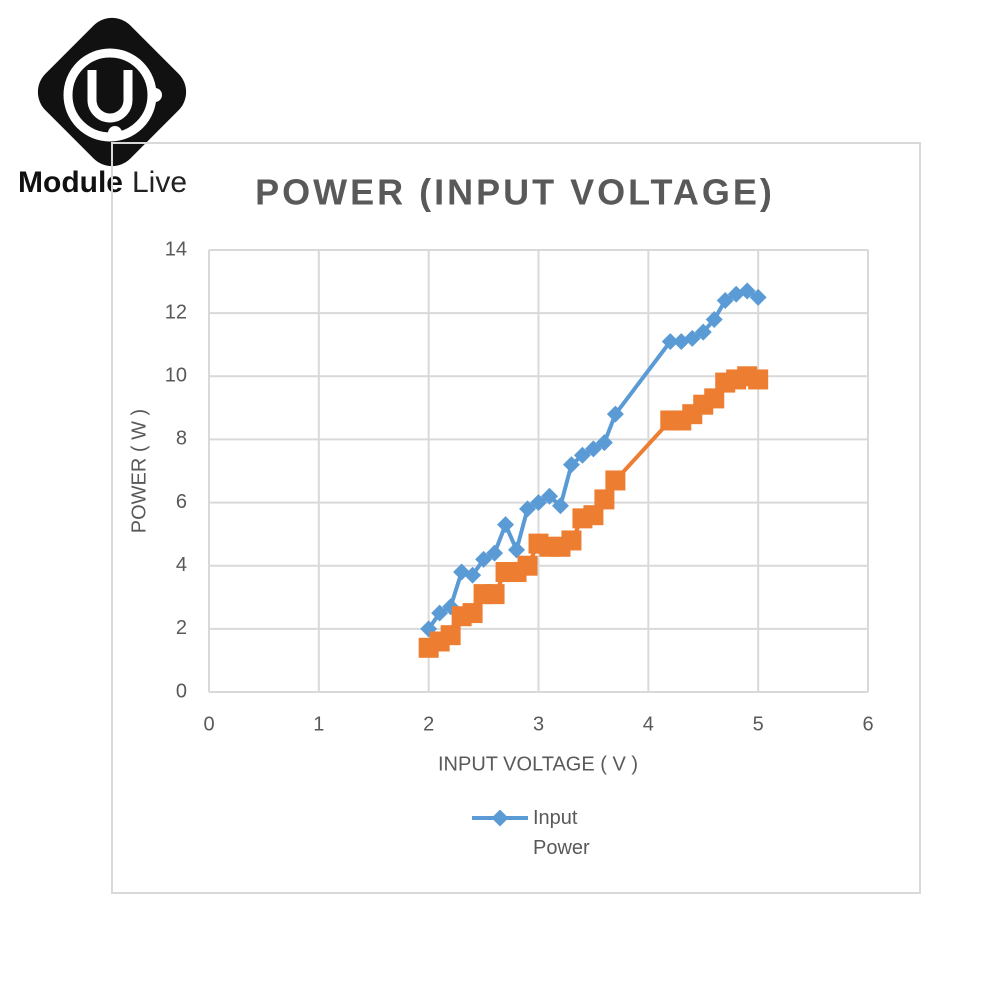 The image size is (1000, 1000). What do you see at coordinates (112, 92) in the screenshot?
I see `logo-icon` at bounding box center [112, 92].